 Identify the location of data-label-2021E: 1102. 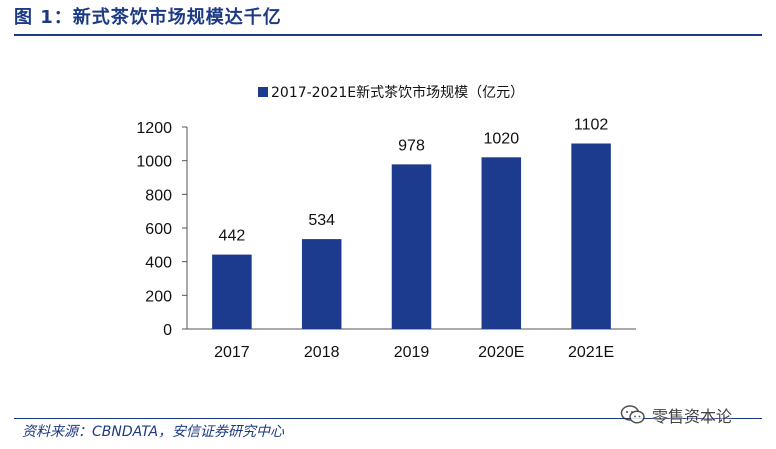
(591, 124).